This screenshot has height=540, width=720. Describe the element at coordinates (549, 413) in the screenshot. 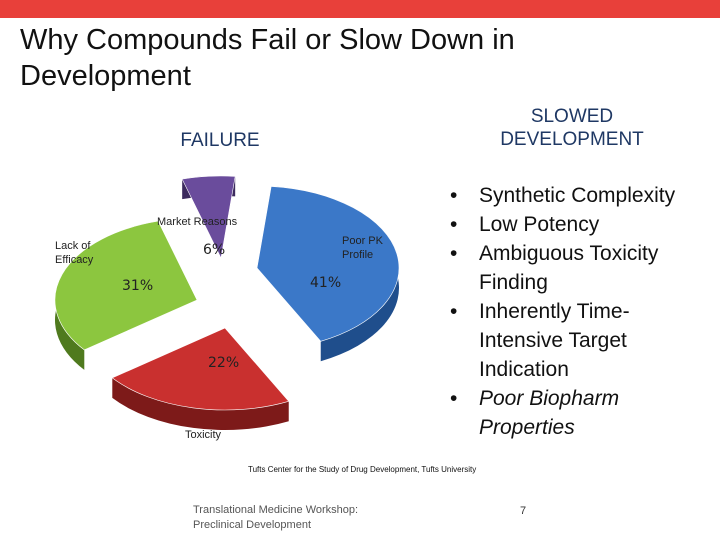

I see `bullet-text: Poor Biopharm Properties` at that location.